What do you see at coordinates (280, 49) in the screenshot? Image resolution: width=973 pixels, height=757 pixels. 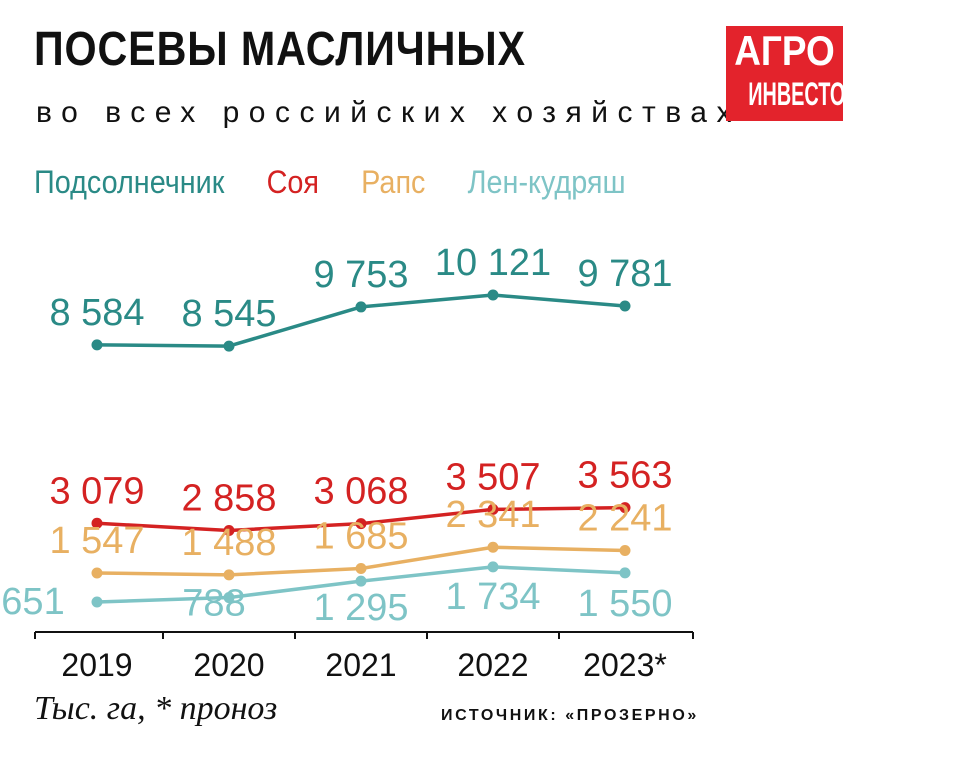 I see `chart-title: ПОСЕВЫ МАСЛИЧНЫХ` at bounding box center [280, 49].